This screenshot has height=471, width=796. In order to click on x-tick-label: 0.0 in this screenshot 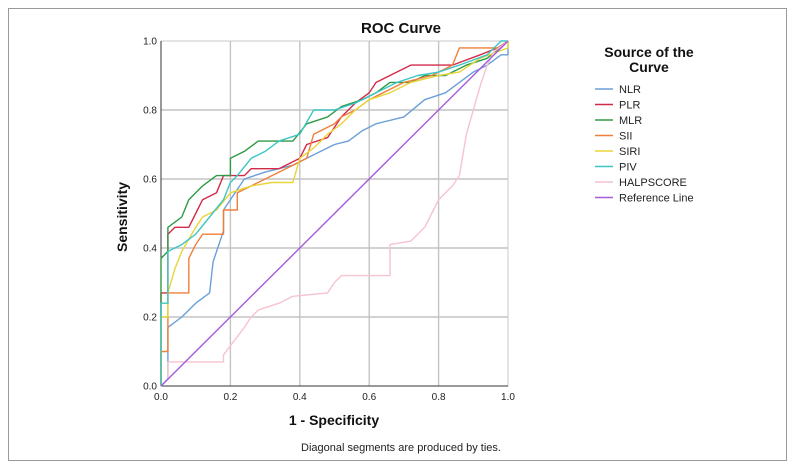, I will do `click(161, 397)`.